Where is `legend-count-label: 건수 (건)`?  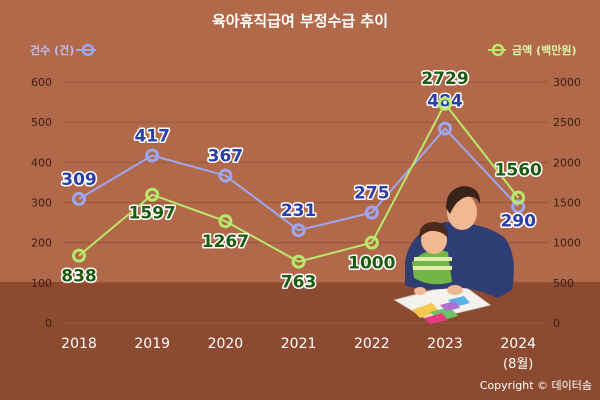
legend-count-label: 건수 (건) is located at coordinates (52, 50).